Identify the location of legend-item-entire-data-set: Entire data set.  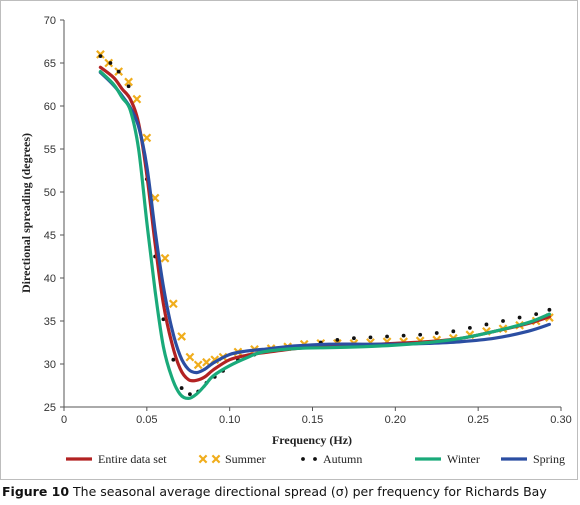
(116, 459).